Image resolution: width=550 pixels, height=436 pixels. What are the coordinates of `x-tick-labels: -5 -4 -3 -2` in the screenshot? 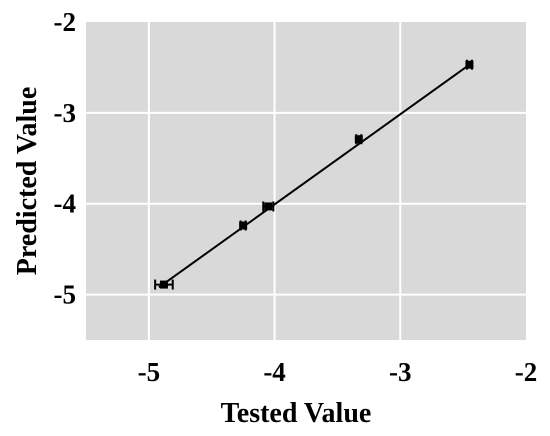 It's located at (338, 372).